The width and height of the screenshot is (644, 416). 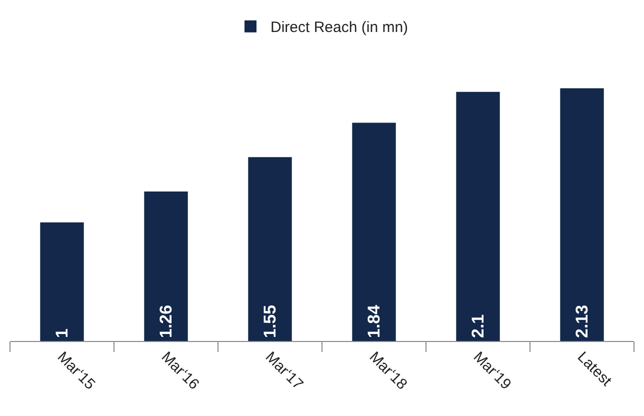 What do you see at coordinates (166, 321) in the screenshot?
I see `data-label: 1.26` at bounding box center [166, 321].